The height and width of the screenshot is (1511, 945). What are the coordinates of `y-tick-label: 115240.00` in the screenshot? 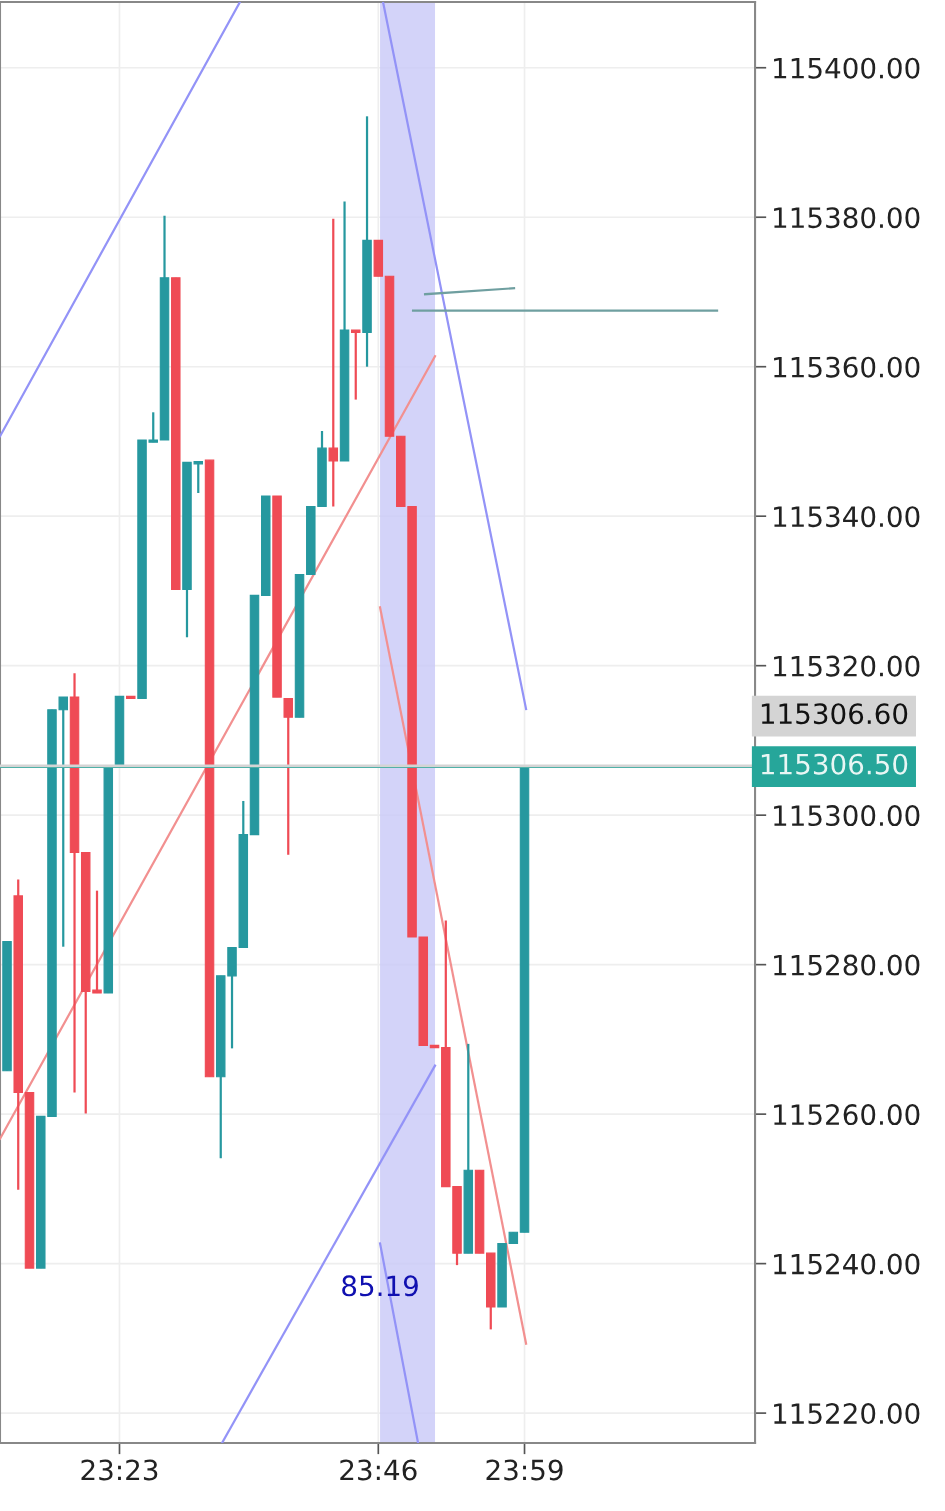 It's located at (847, 1264).